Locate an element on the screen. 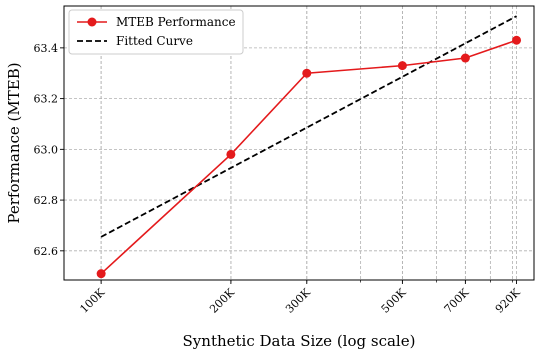 The width and height of the screenshot is (544, 354). x-tick-label: 100K is located at coordinates (92, 300).